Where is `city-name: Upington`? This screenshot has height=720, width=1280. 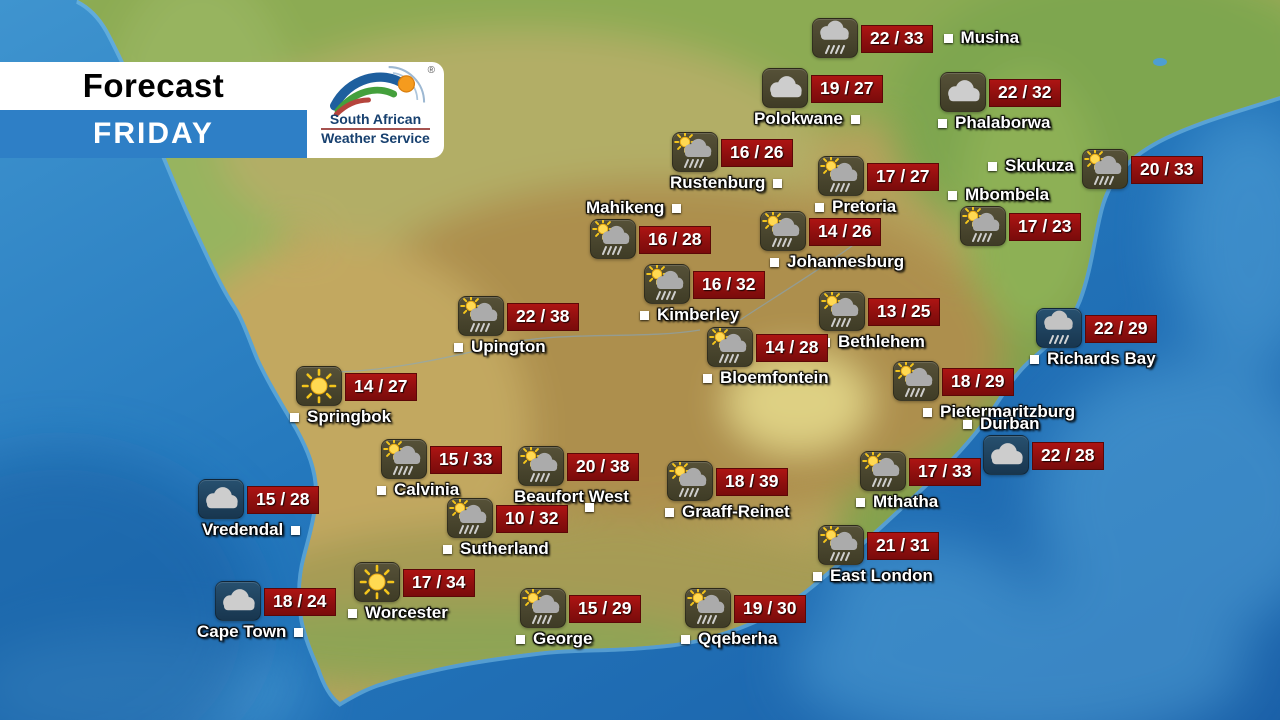
city-name: Upington is located at coordinates (508, 346).